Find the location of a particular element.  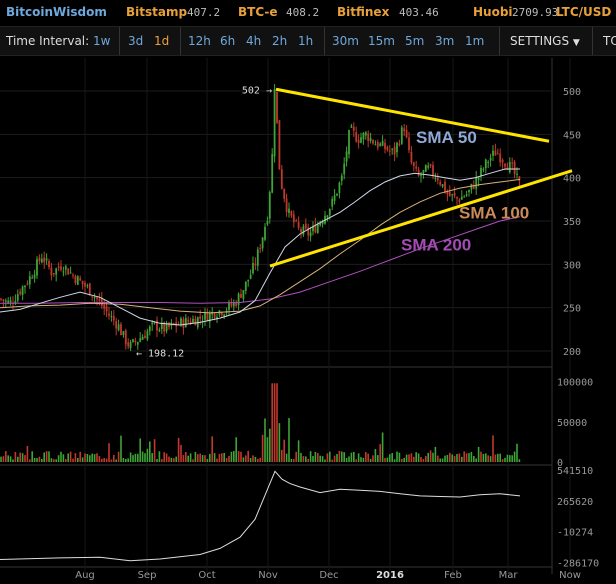

exchange-bitfinex: Bitfinex is located at coordinates (363, 12).